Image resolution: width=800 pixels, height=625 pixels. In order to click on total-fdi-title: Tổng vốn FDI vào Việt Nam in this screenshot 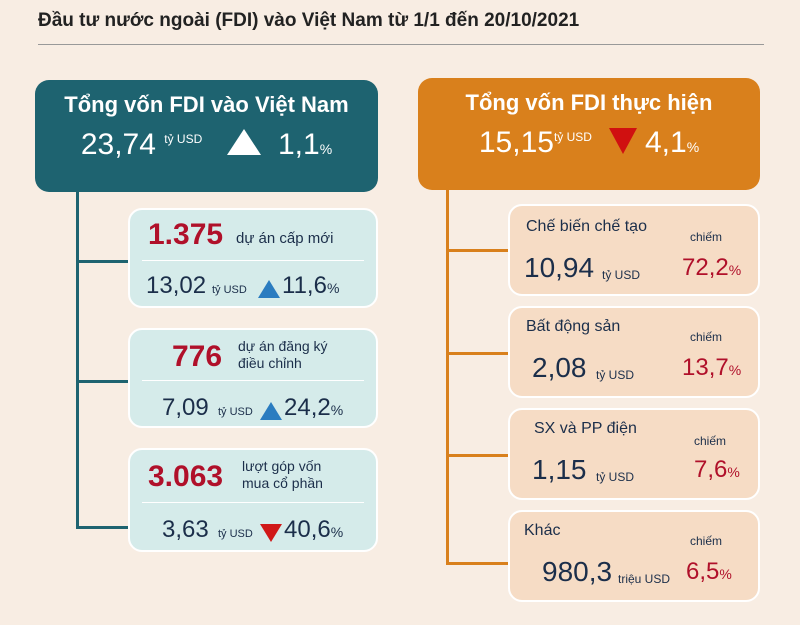, I will do `click(206, 104)`.